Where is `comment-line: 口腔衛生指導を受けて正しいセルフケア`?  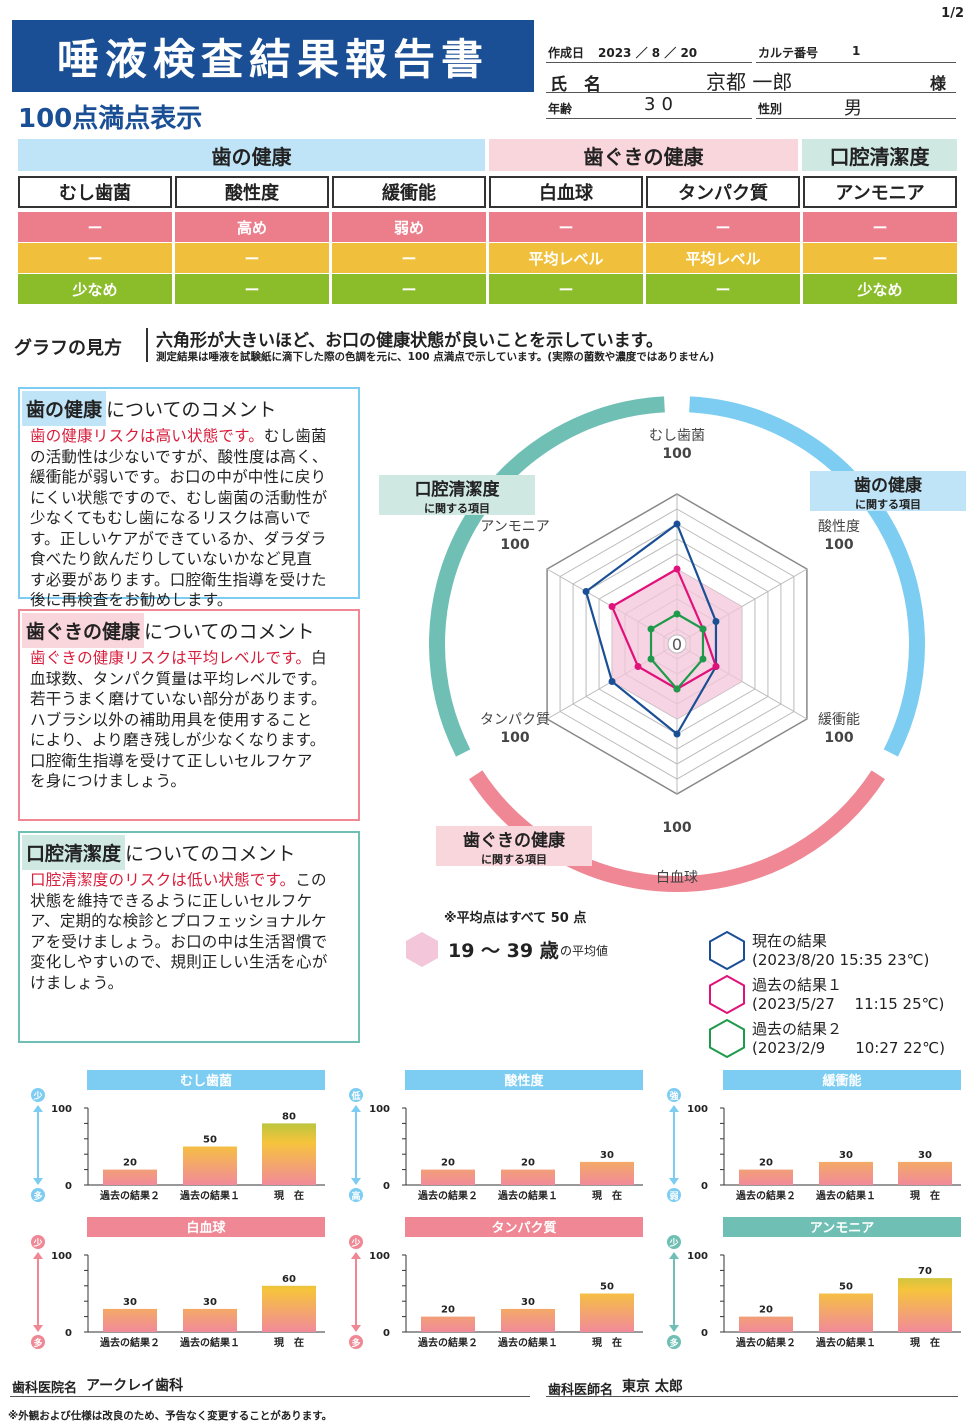 comment-line: 口腔衛生指導を受けて正しいセルフケア is located at coordinates (189, 761).